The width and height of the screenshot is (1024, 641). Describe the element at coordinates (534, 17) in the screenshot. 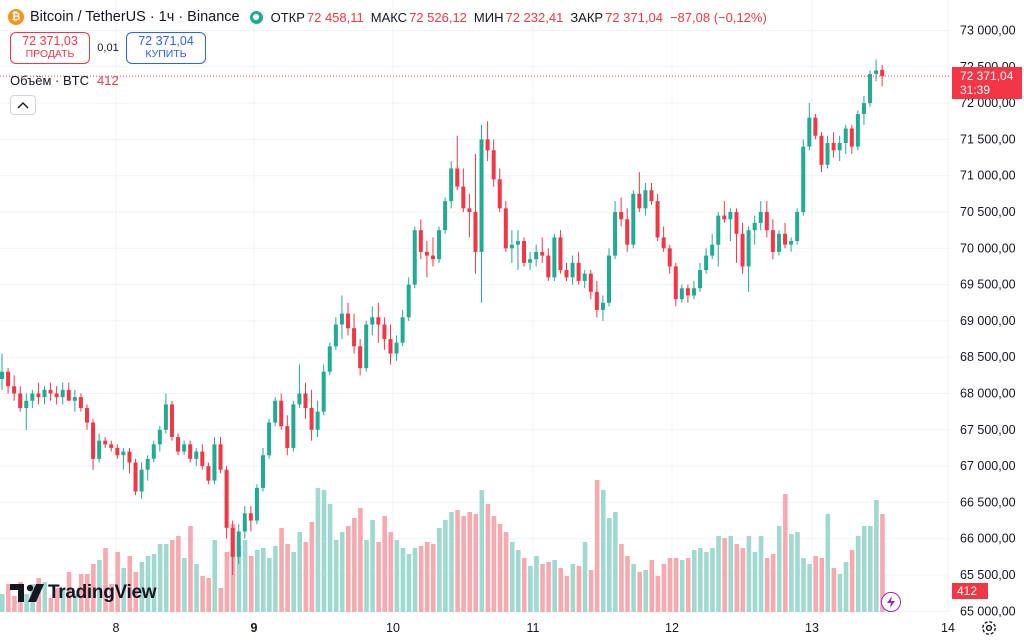

I see `low-value: 72 232,41` at that location.